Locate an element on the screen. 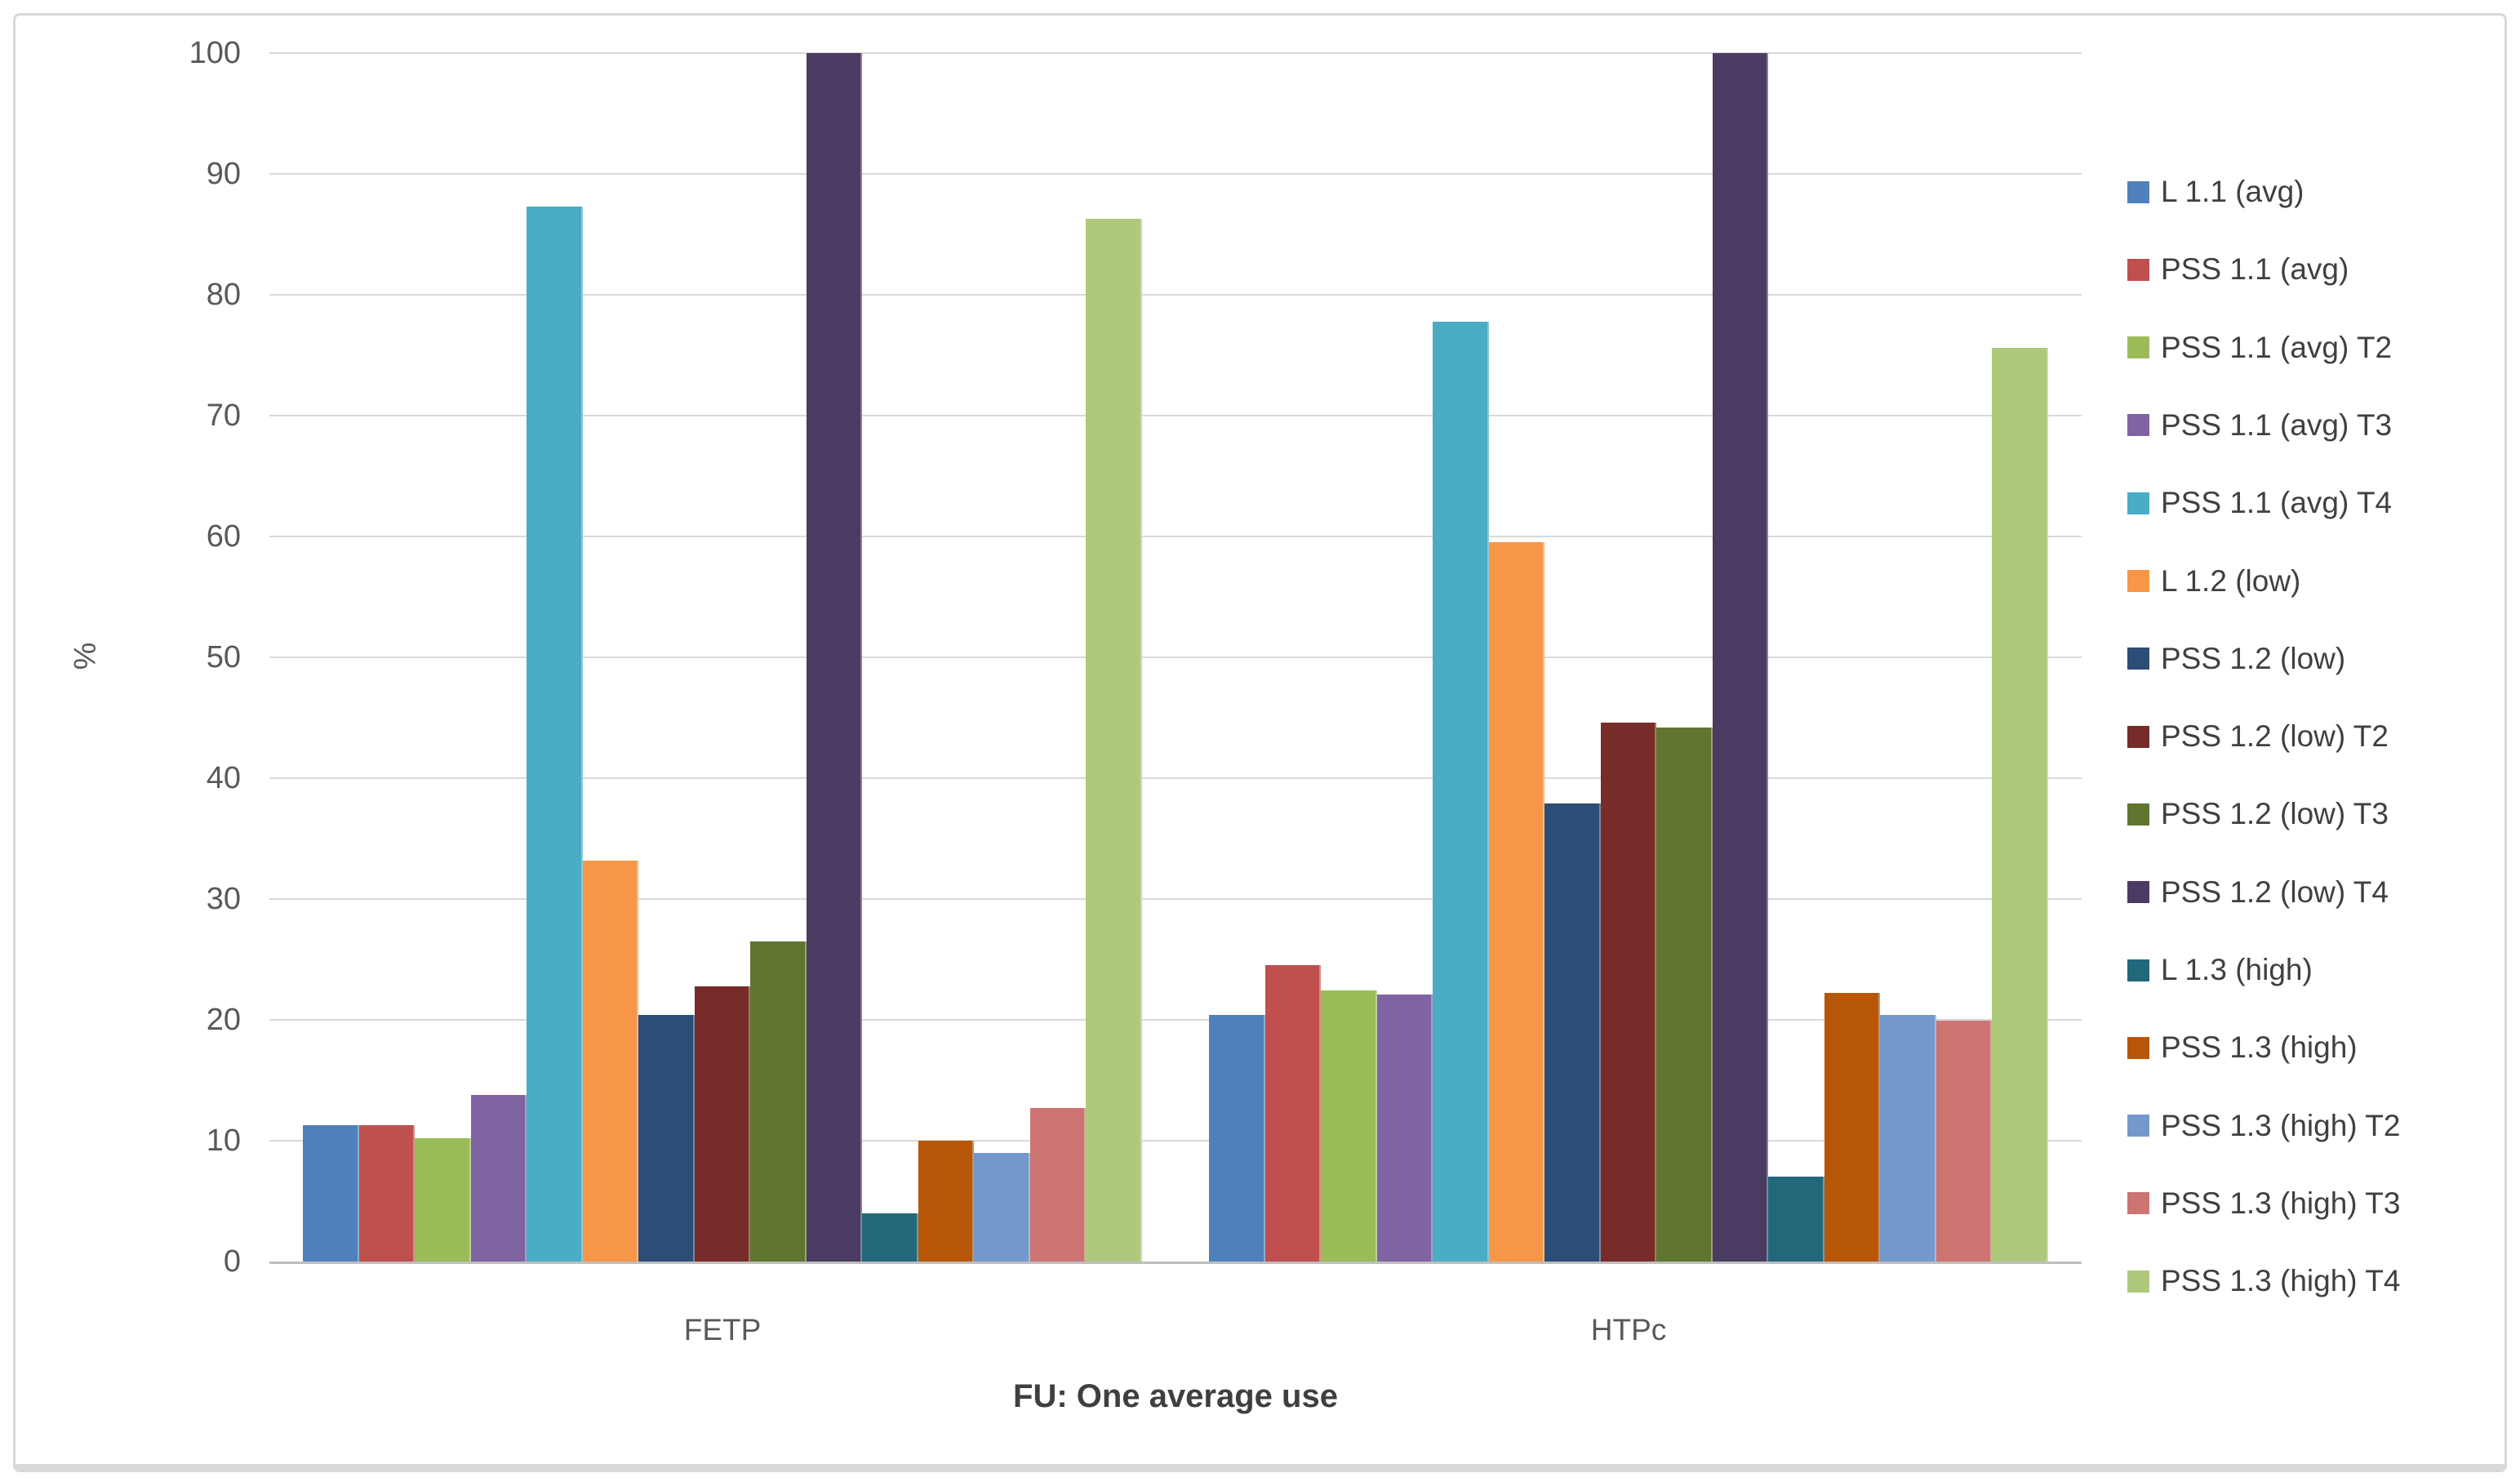 The width and height of the screenshot is (2520, 1482). y-tick-label-20: 20 is located at coordinates (224, 1020).